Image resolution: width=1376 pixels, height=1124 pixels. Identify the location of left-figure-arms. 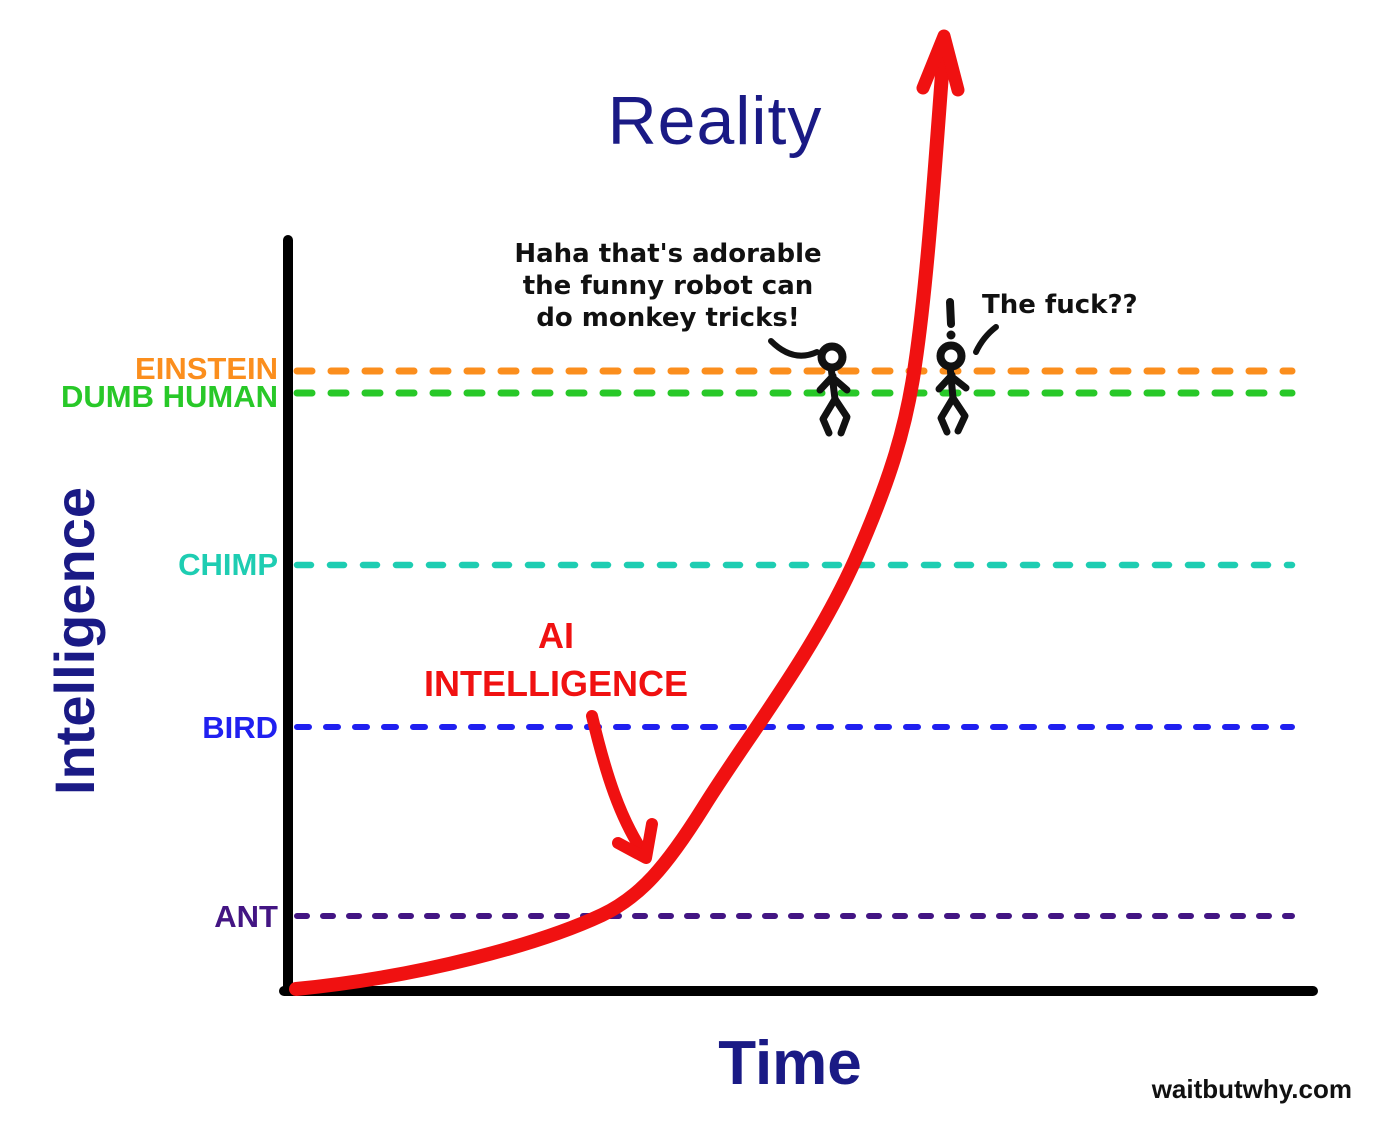
(833, 383).